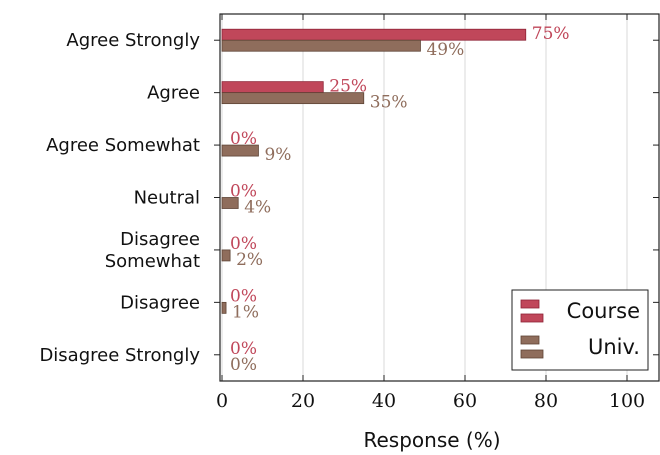  I want to click on x-tick-label: 0, so click(222, 401).